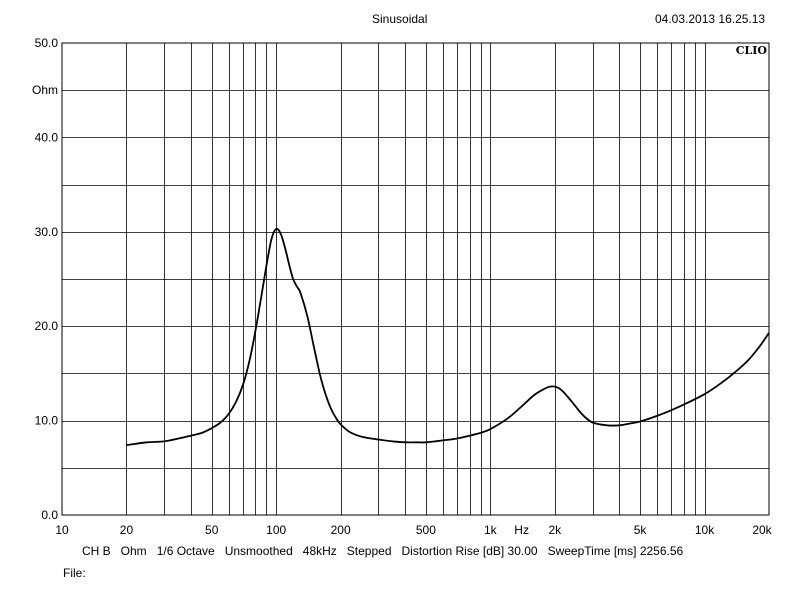  I want to click on x-tick-label: 500, so click(426, 530).